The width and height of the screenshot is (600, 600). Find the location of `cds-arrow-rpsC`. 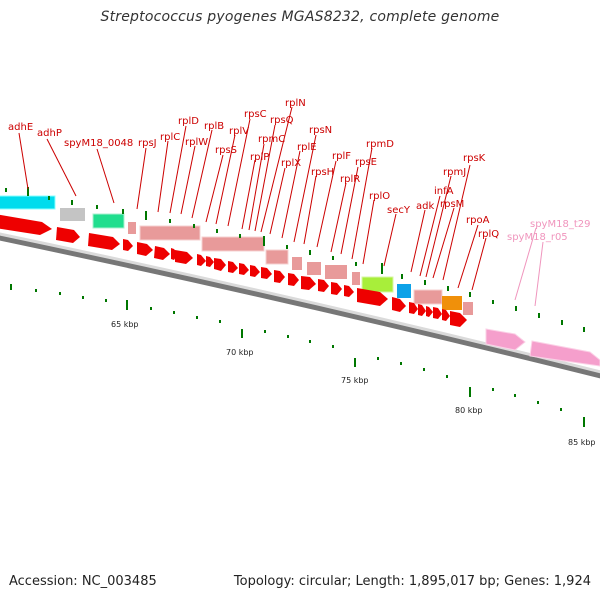

cds-arrow-rpsC is located at coordinates (220, 264).